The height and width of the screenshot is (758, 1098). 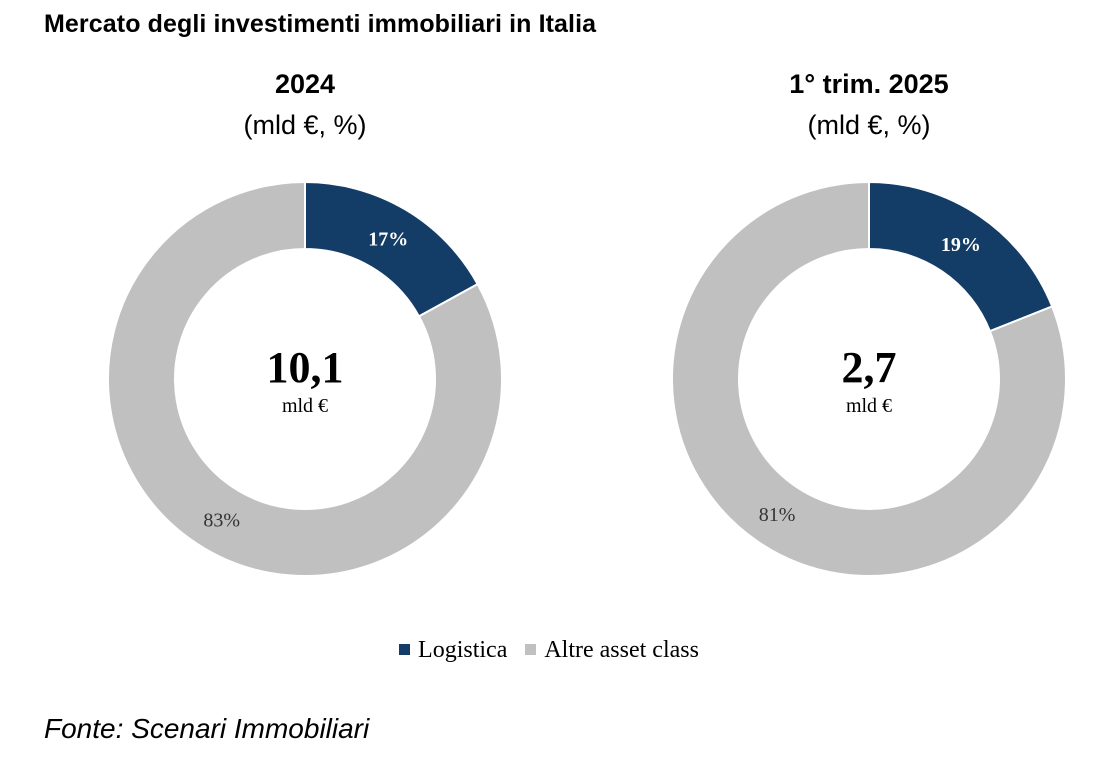 What do you see at coordinates (388, 239) in the screenshot?
I see `data-label-logistica: 17%` at bounding box center [388, 239].